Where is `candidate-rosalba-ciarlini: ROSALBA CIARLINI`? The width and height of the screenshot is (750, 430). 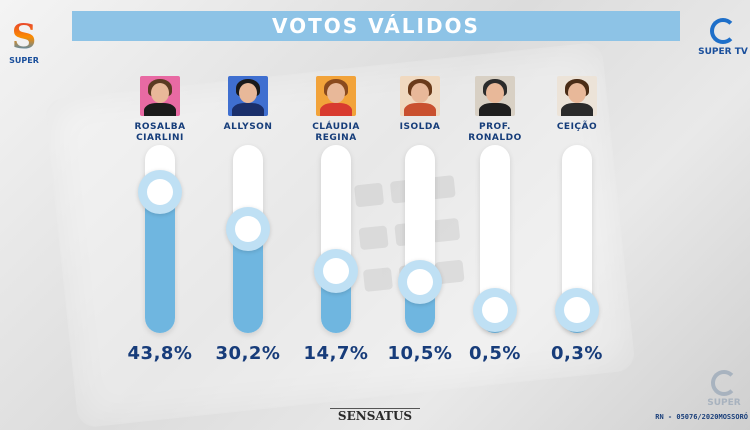
candidate-rosalba-ciarlini: ROSALBA CIARLINI is located at coordinates (160, 110).